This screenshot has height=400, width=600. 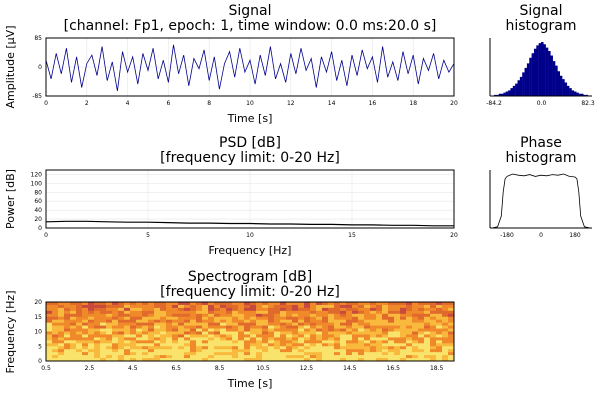 I want to click on signal-ylabel: Amplitude [μV], so click(x=10, y=67).